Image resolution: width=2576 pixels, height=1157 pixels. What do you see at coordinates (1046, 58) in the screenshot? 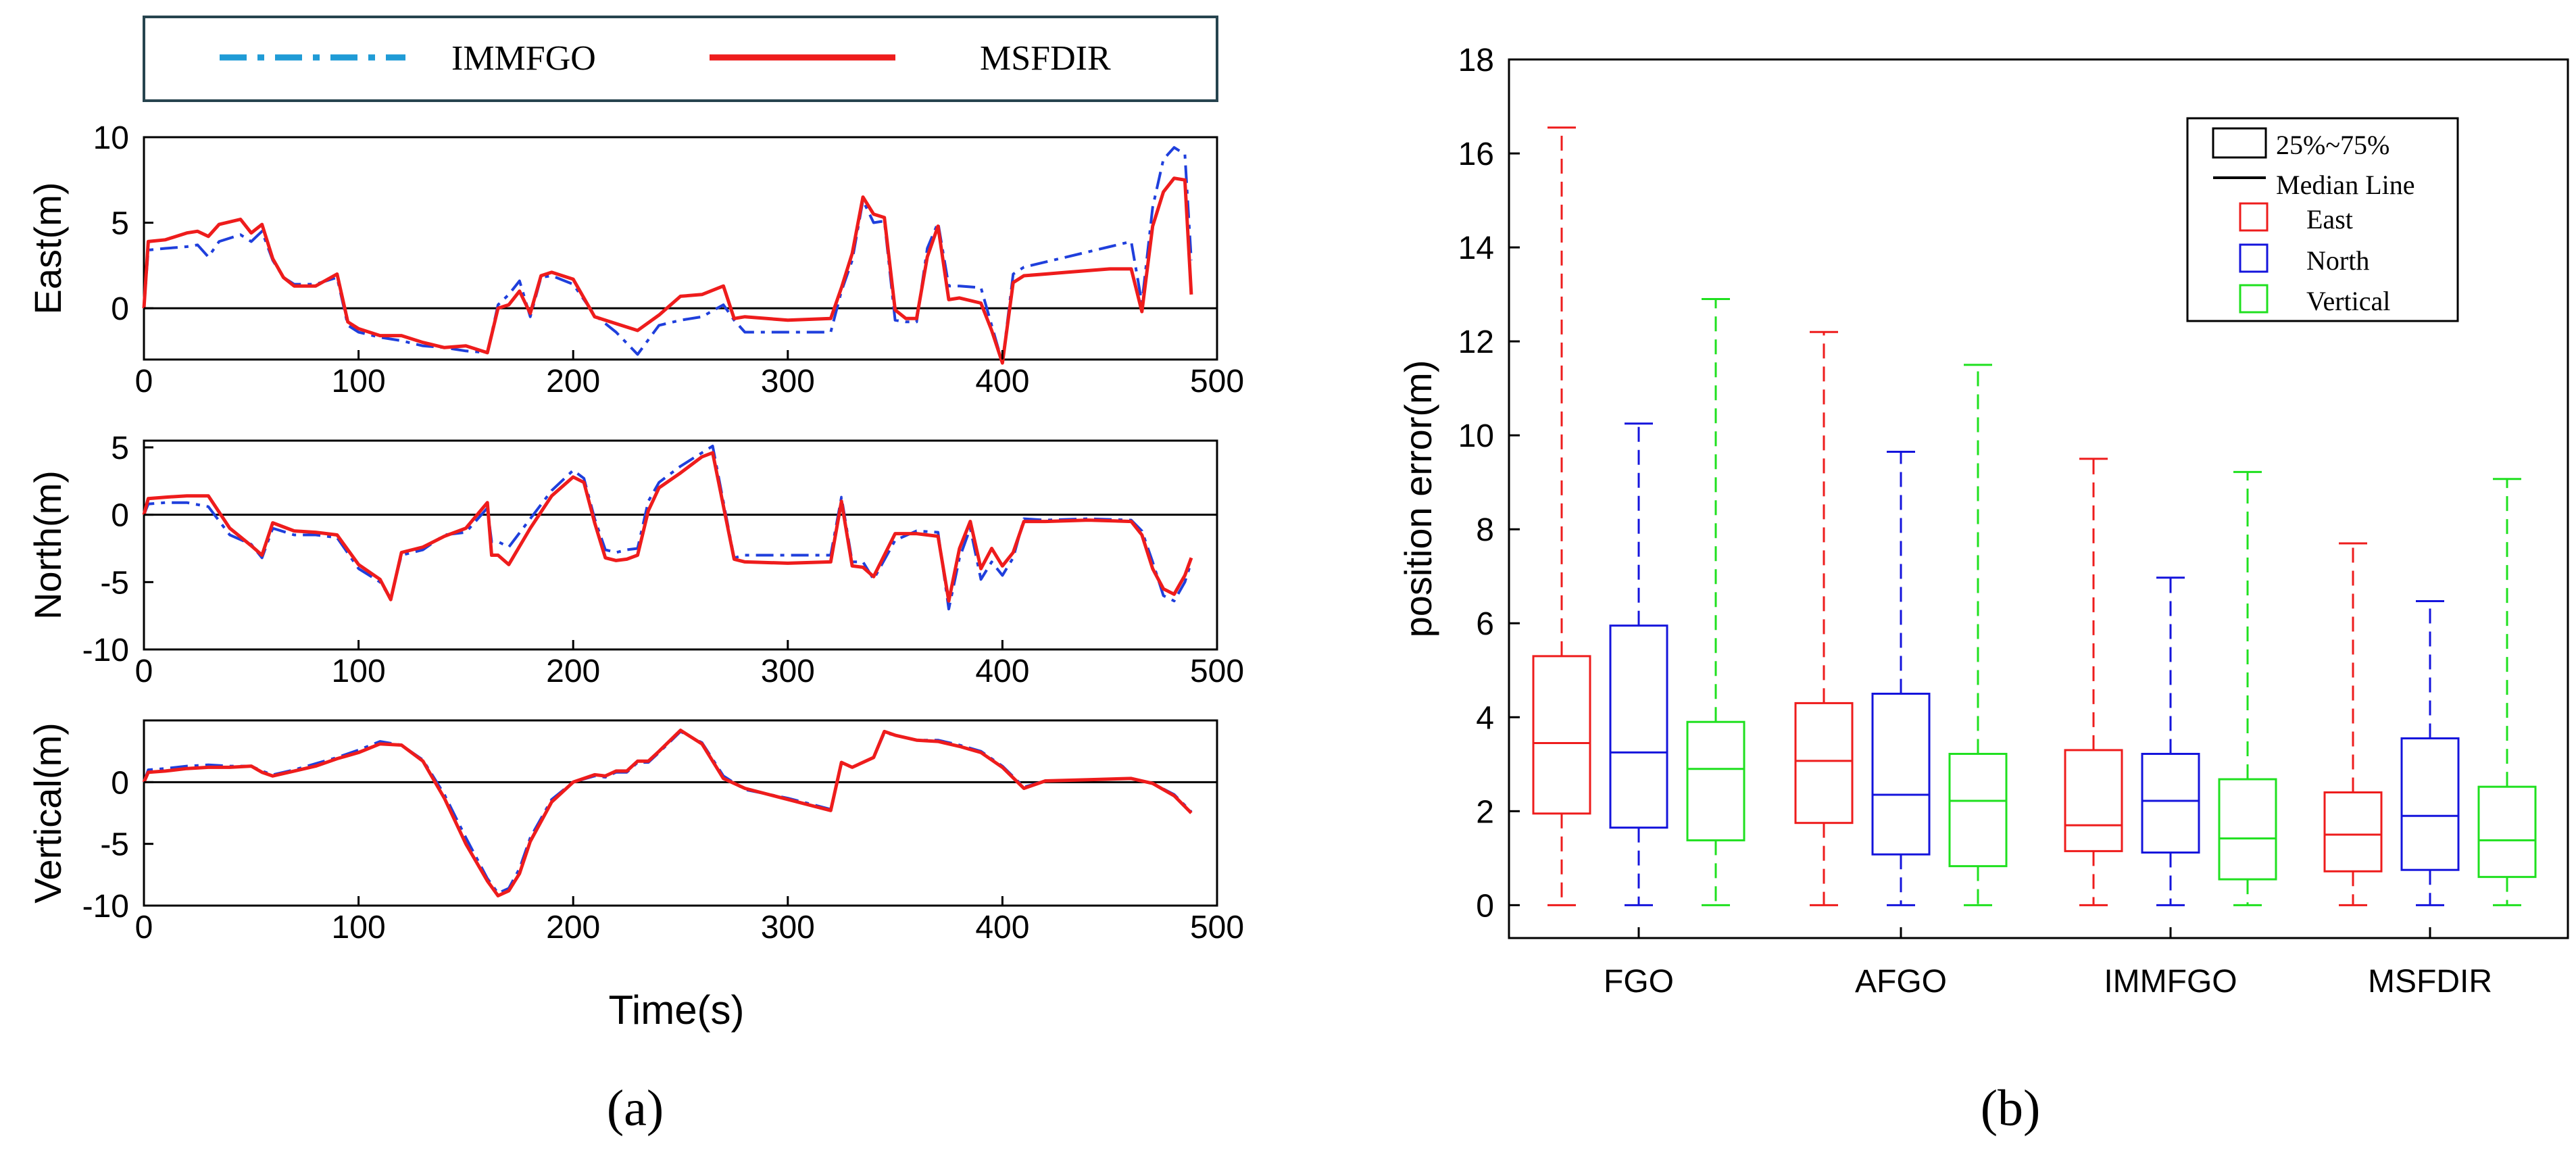
I see `legend-a-label-msfdir: MSFDIR` at bounding box center [1046, 58].